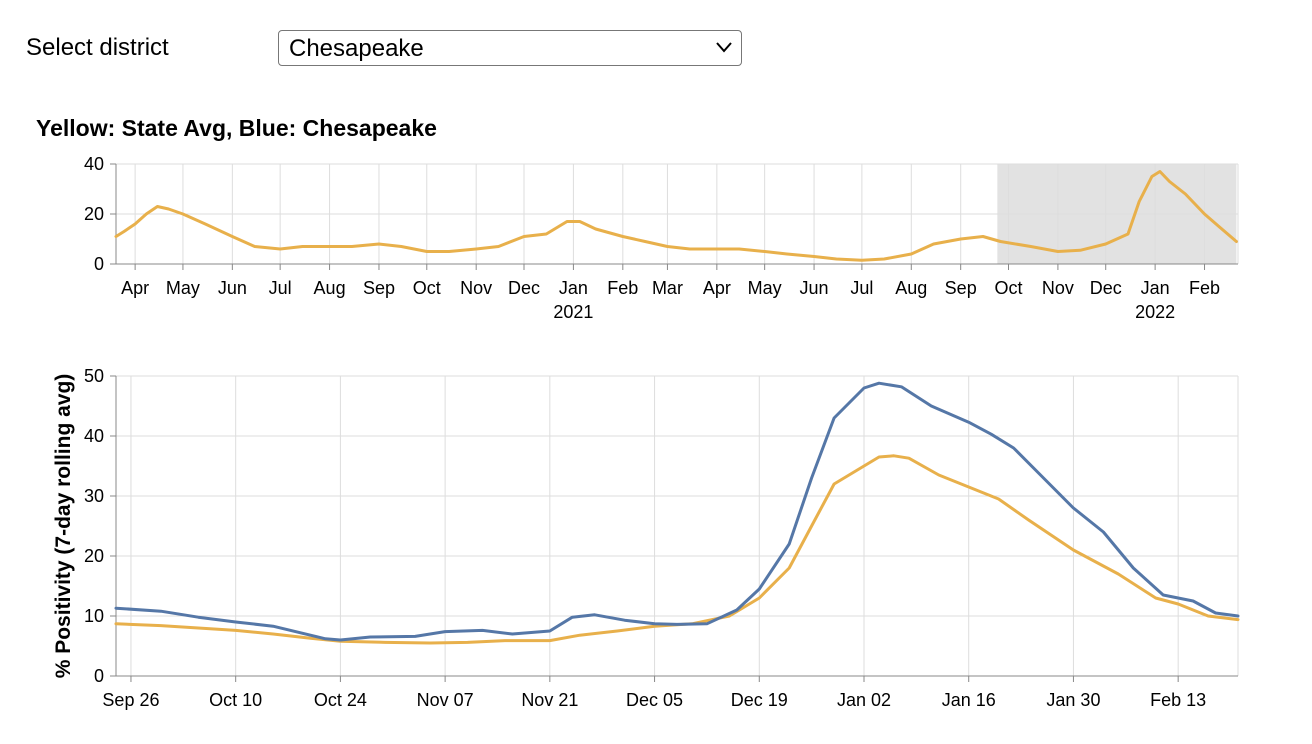  I want to click on x-tick-label: Jan 30, so click(1073, 700).